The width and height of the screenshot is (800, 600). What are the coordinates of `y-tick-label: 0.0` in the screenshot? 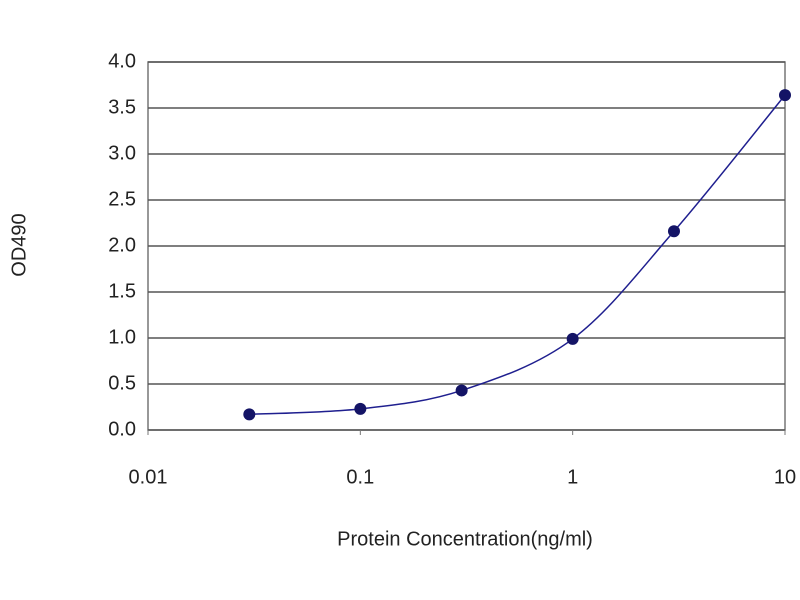 It's located at (122, 429).